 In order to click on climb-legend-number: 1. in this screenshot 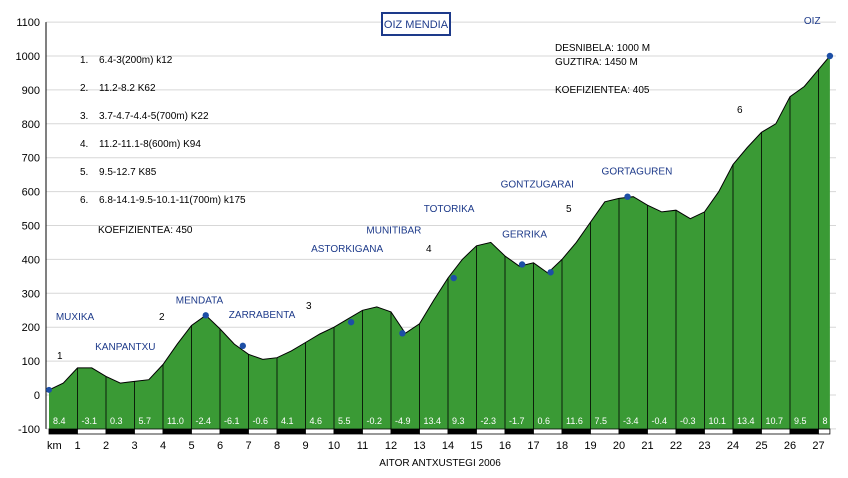, I will do `click(84, 60)`.